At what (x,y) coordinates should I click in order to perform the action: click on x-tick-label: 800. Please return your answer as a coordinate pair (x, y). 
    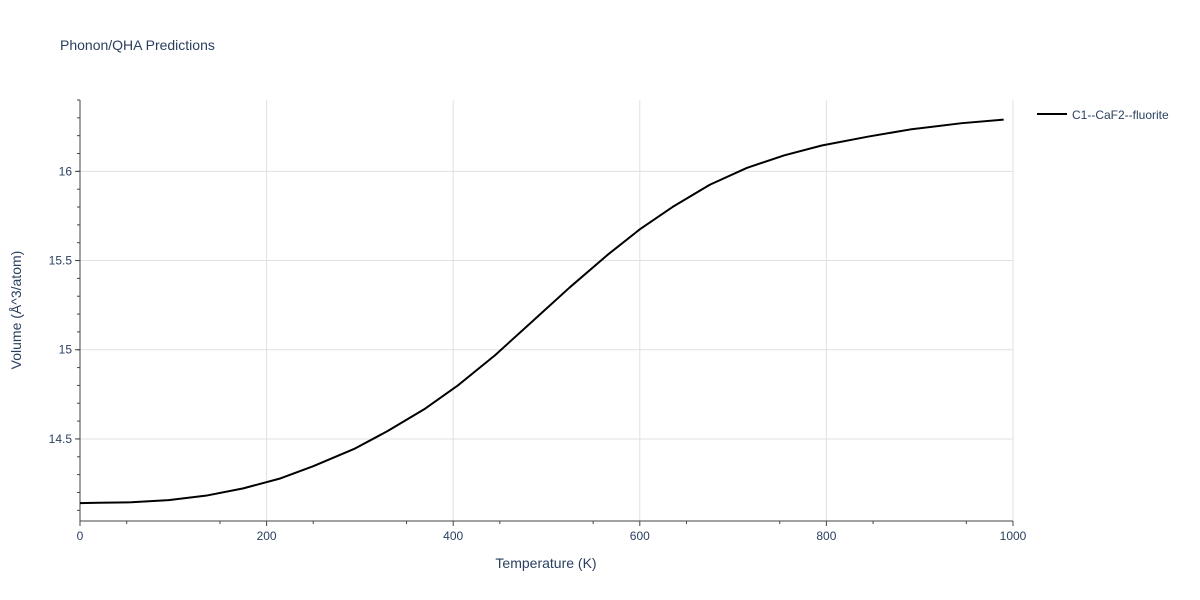
    Looking at the image, I should click on (826, 536).